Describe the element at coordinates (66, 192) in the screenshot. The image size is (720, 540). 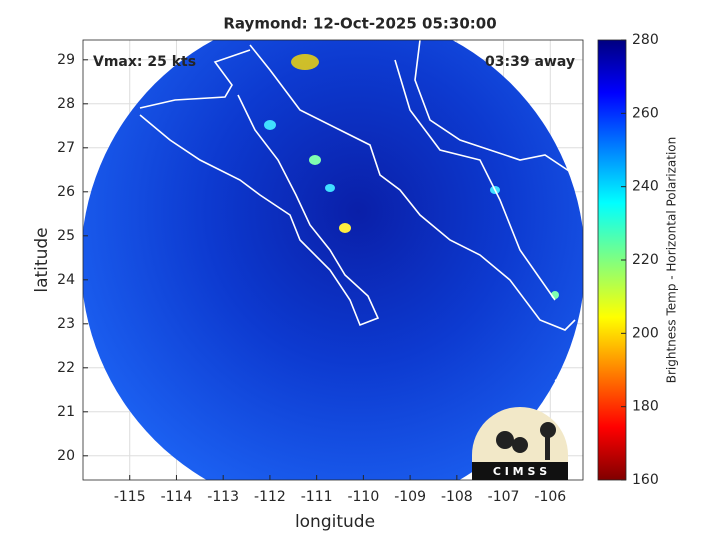
I see `y-tick-label: 26` at that location.